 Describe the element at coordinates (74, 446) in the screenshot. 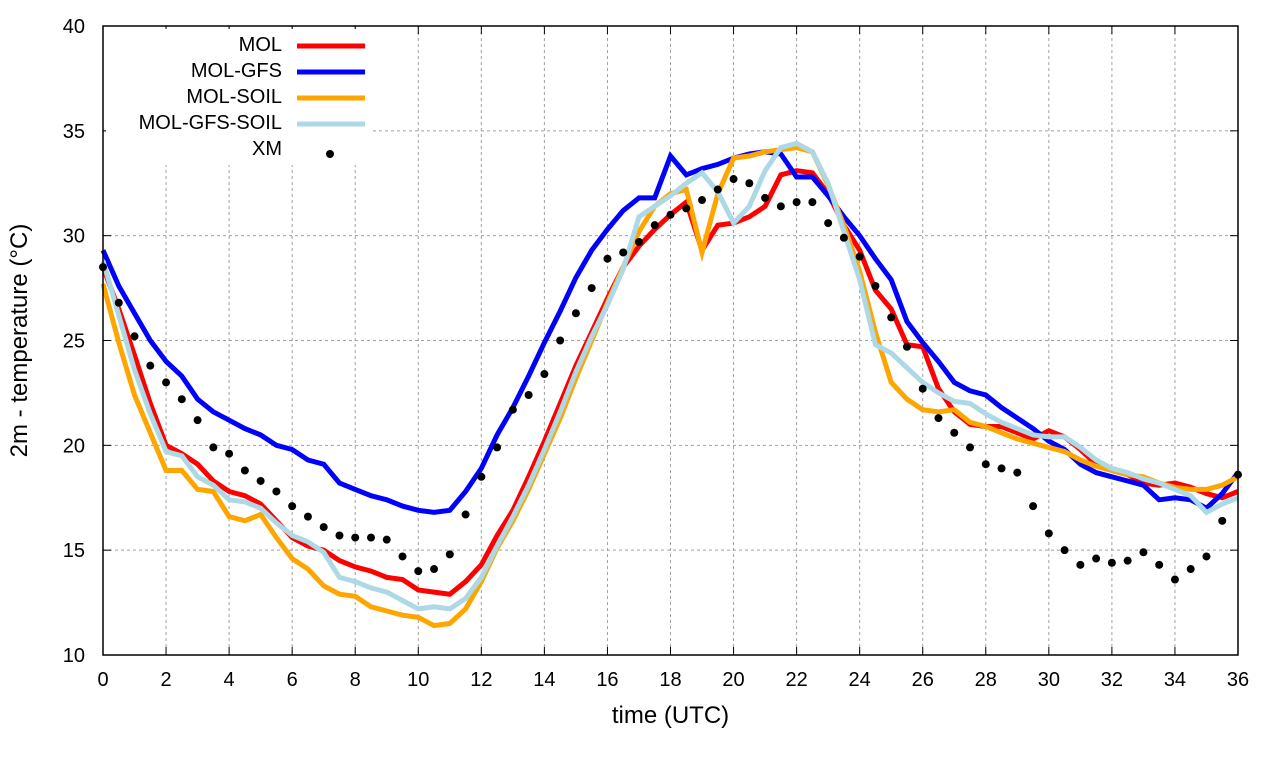

I see `y-tick-label: 20` at that location.